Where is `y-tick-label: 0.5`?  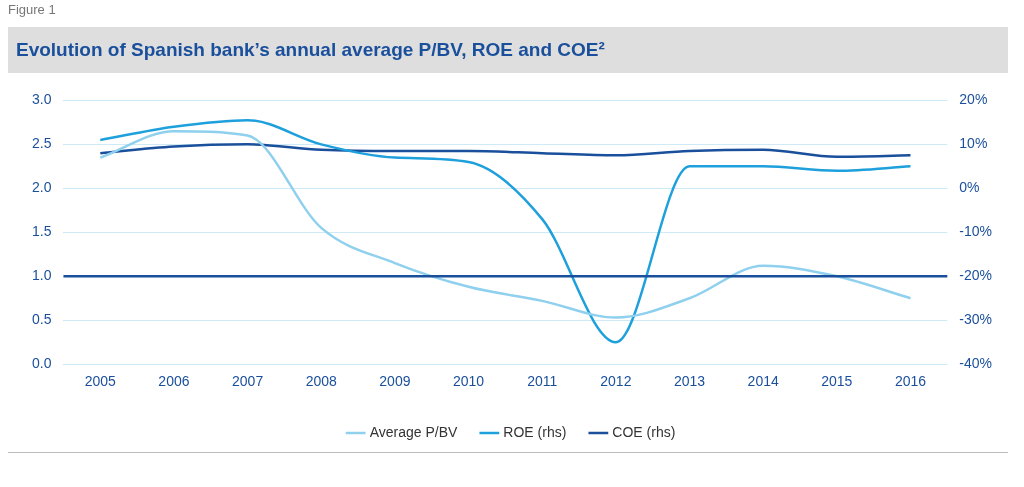
y-tick-label: 0.5 is located at coordinates (41, 319).